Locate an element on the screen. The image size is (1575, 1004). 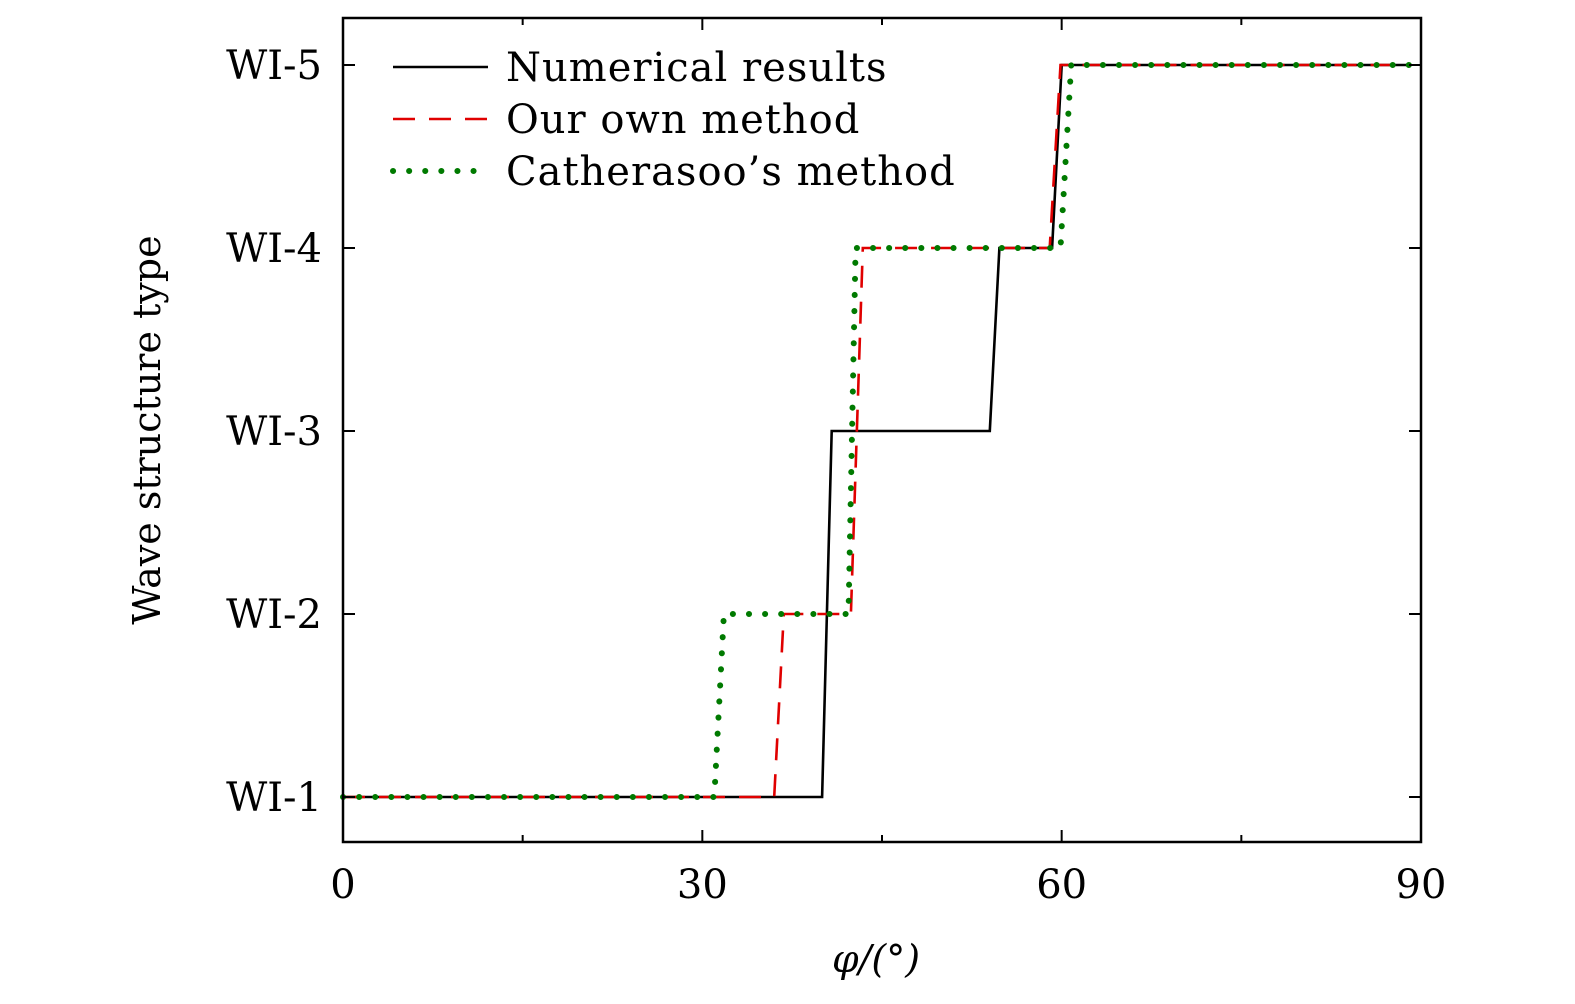
y-tick-label-wi-3: WI-3 is located at coordinates (274, 432).